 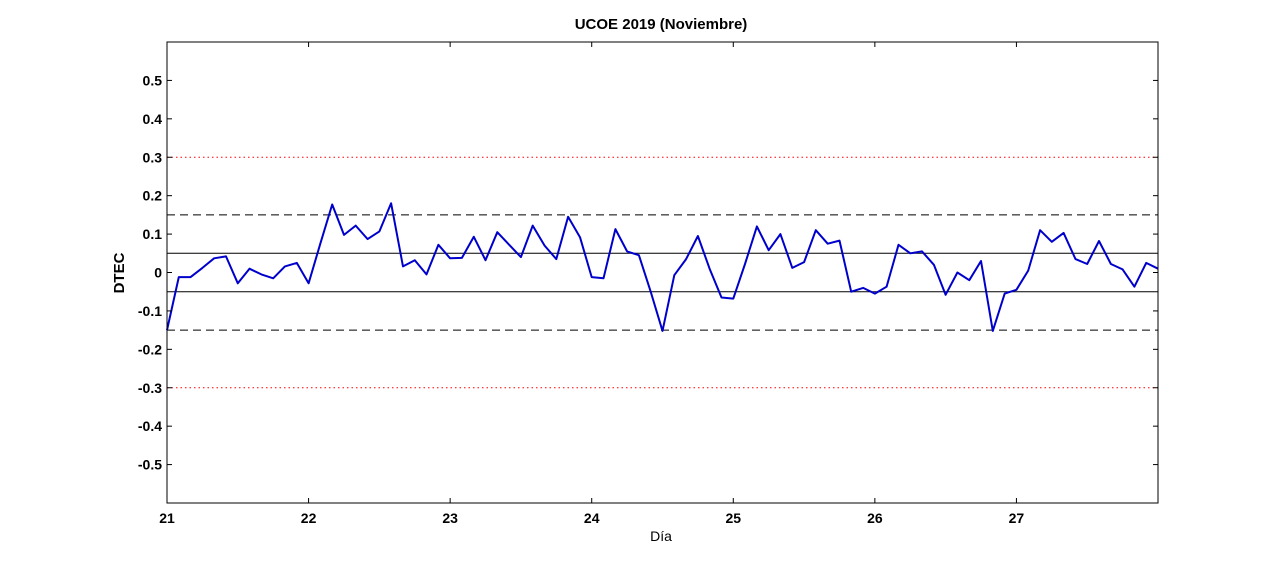 What do you see at coordinates (153, 157) in the screenshot?
I see `y-tick-label-8: 0.3` at bounding box center [153, 157].